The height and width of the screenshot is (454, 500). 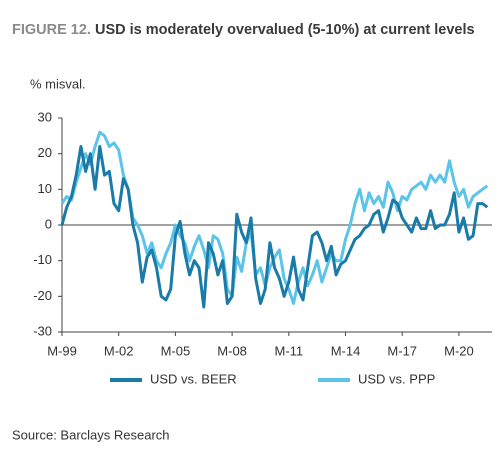 I want to click on x-tick-label: M-14, so click(x=346, y=350).